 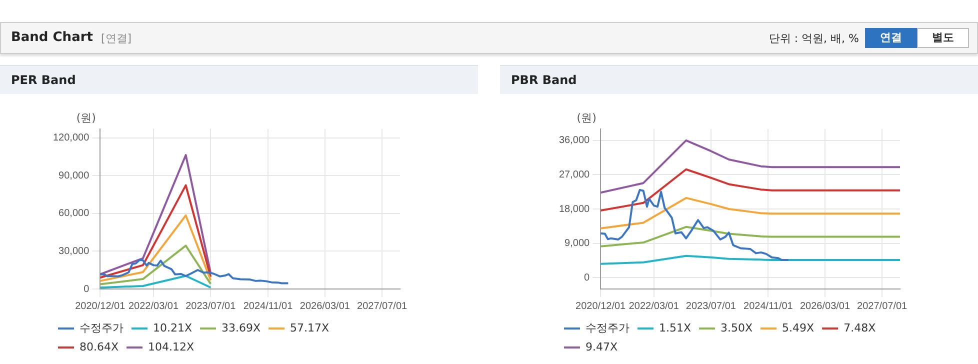 I want to click on text: 연결, so click(x=891, y=38).